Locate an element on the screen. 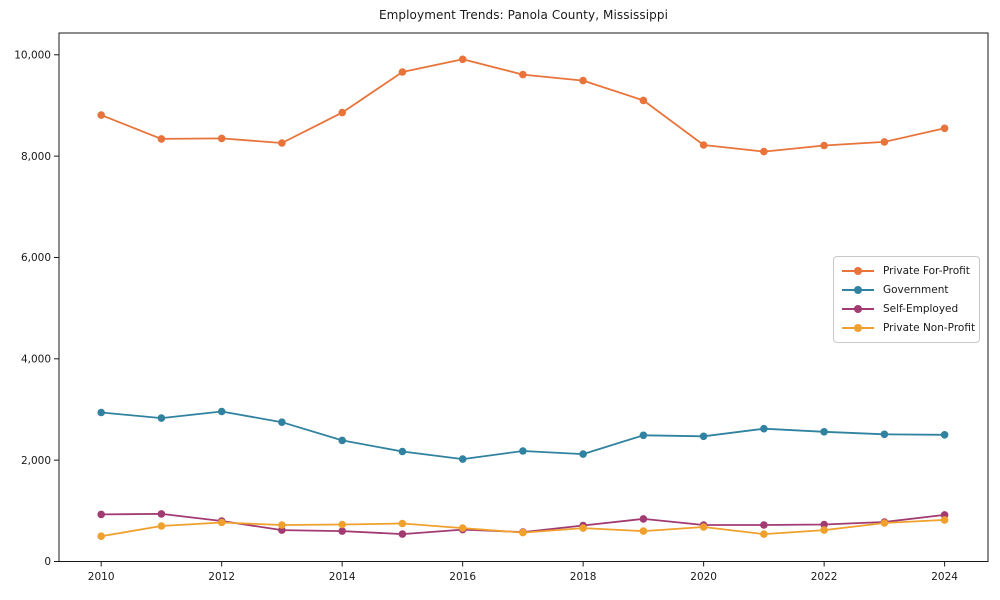 Image resolution: width=1000 pixels, height=600 pixels. x-tick-label: 2010 is located at coordinates (101, 577).